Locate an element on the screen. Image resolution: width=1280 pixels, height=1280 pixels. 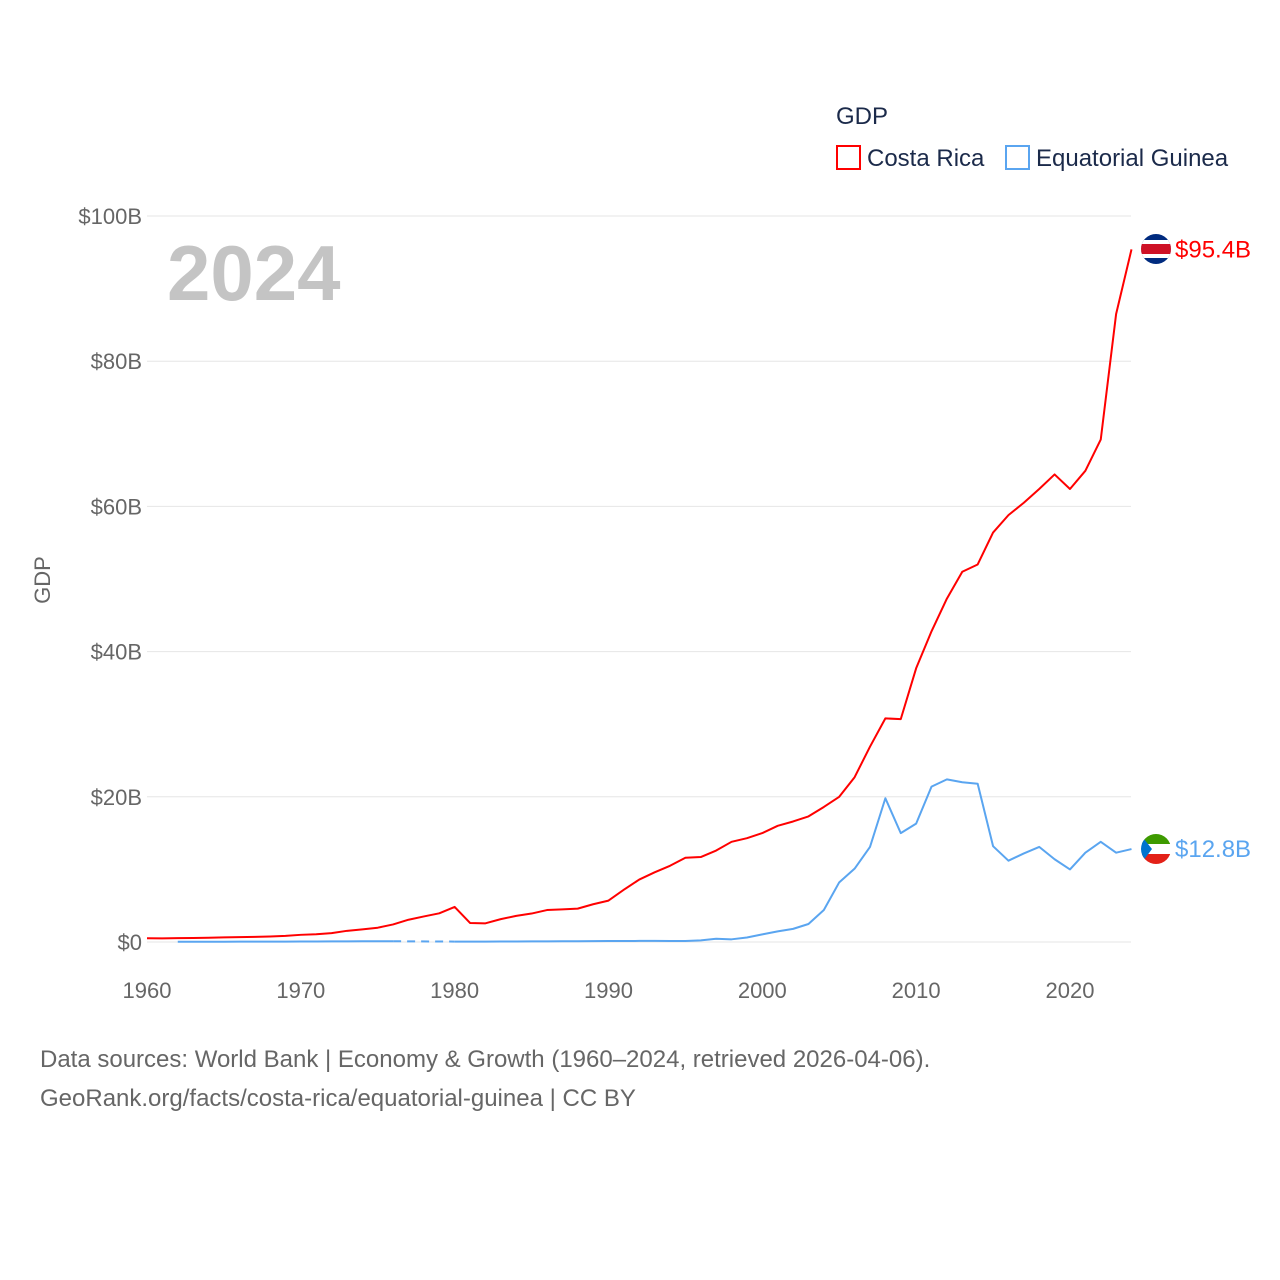
y-tick-label: $0 is located at coordinates (130, 942).